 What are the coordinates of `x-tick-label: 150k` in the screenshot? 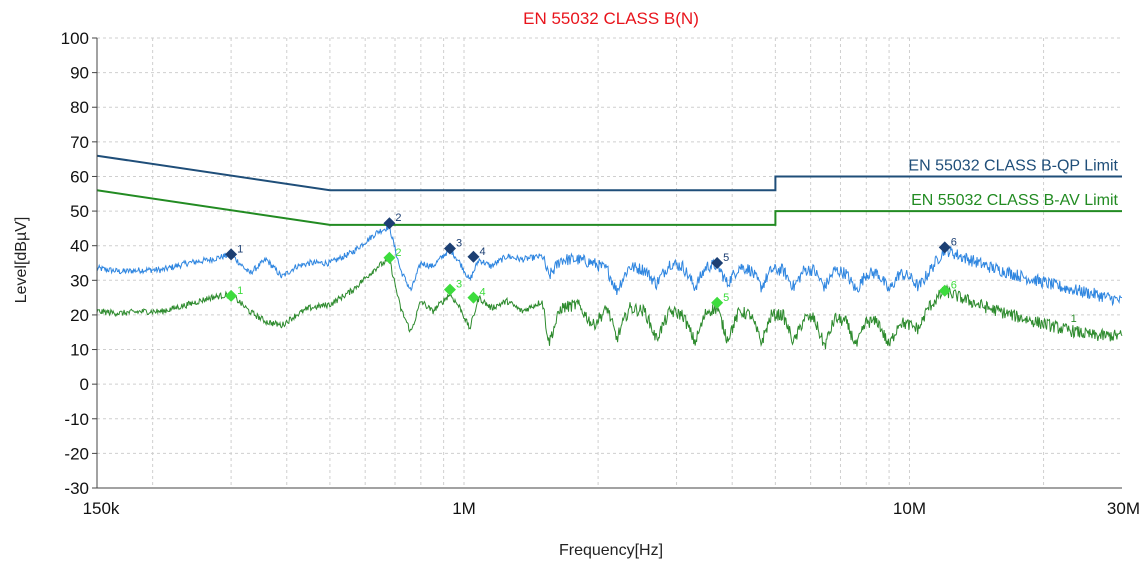 It's located at (101, 508).